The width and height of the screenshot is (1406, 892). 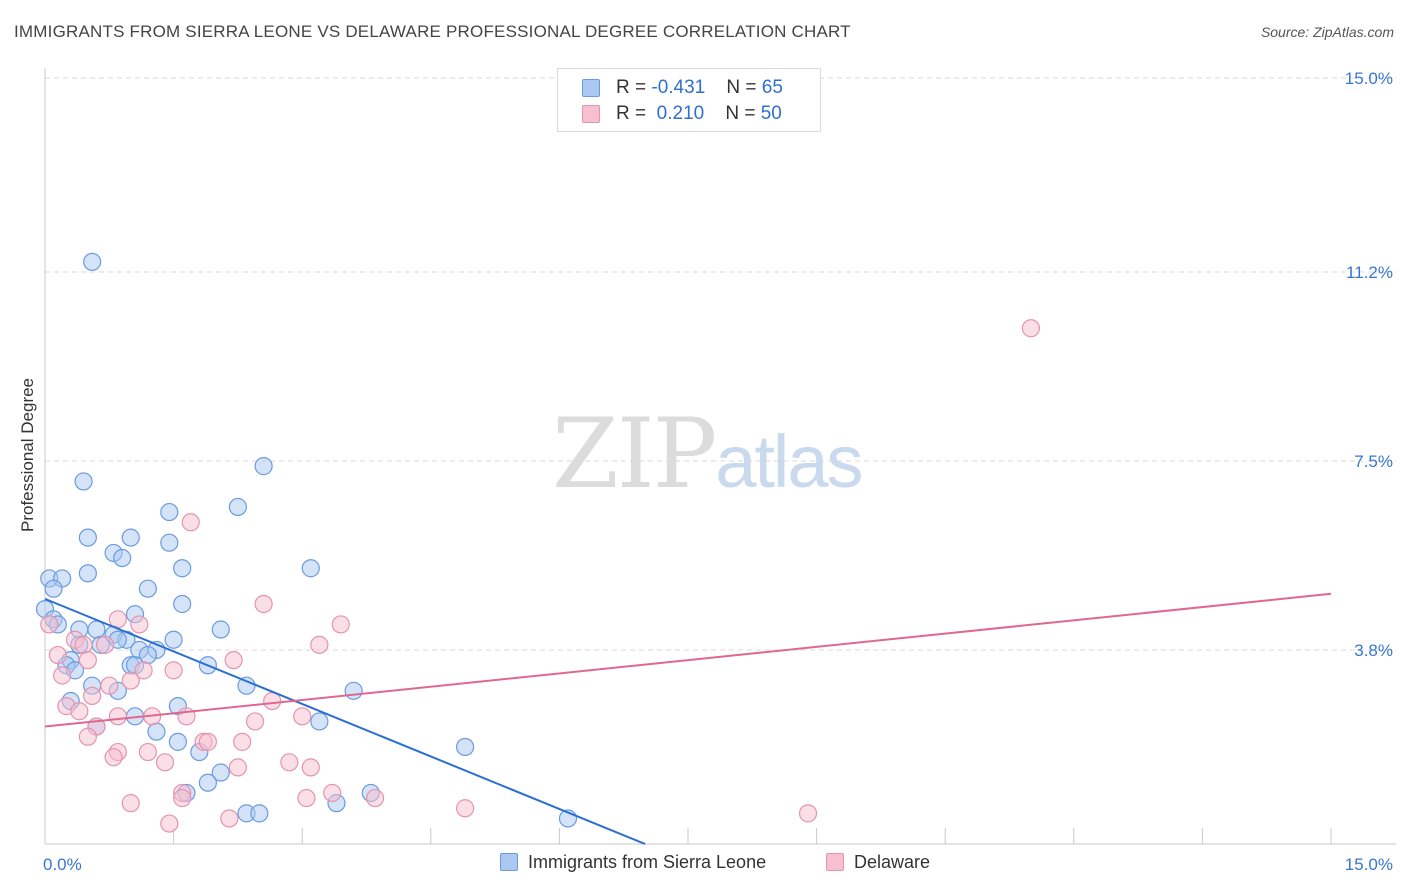 What do you see at coordinates (345, 721) in the screenshot?
I see `trend-line-series1` at bounding box center [345, 721].